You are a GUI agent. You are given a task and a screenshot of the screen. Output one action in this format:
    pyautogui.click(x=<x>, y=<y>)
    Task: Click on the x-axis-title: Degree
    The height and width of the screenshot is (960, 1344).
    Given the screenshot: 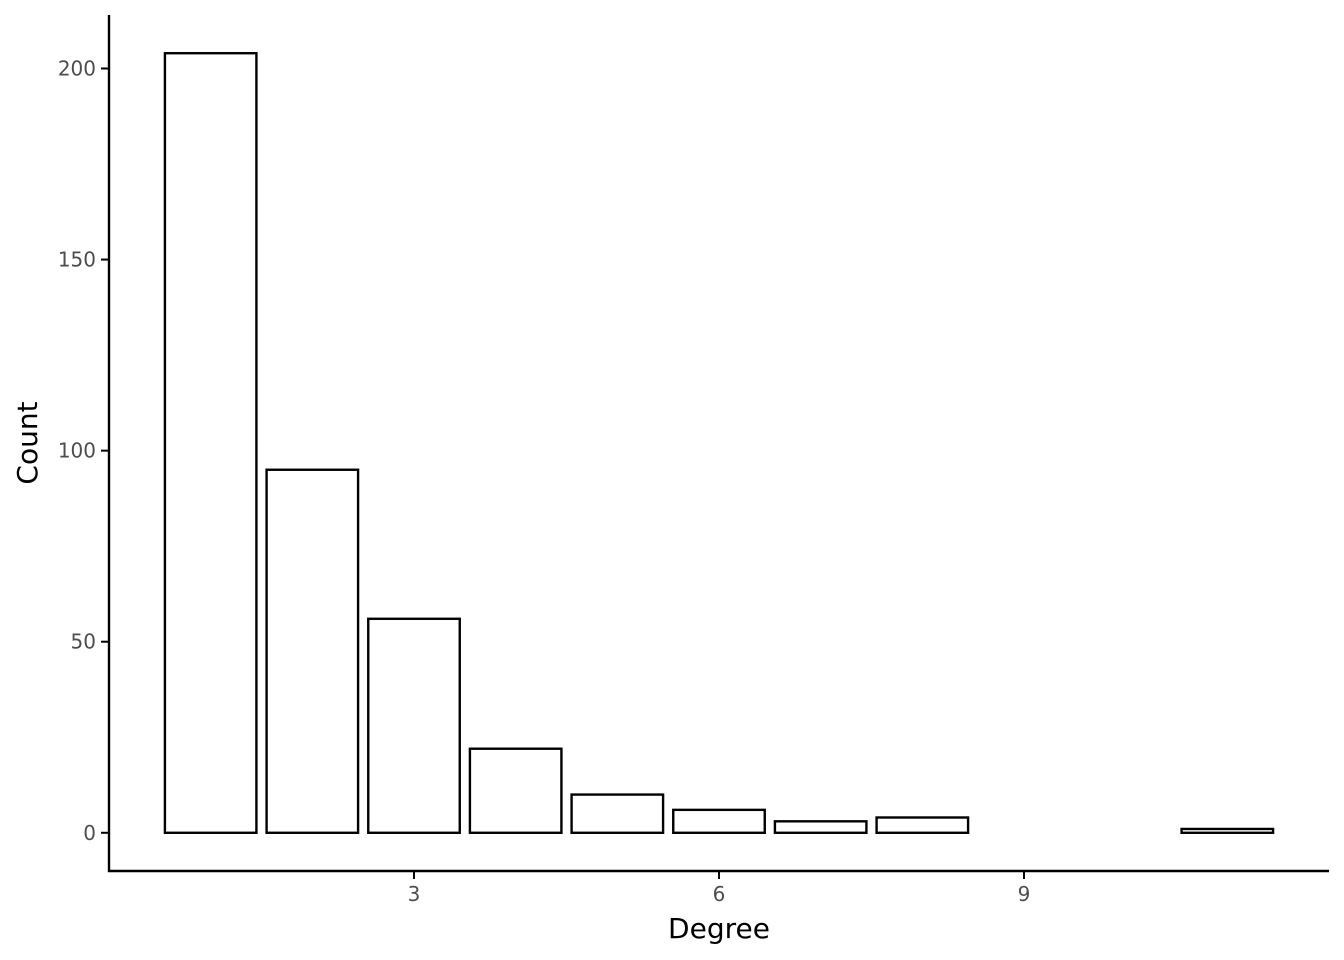 What is the action you would take?
    pyautogui.click(x=719, y=928)
    